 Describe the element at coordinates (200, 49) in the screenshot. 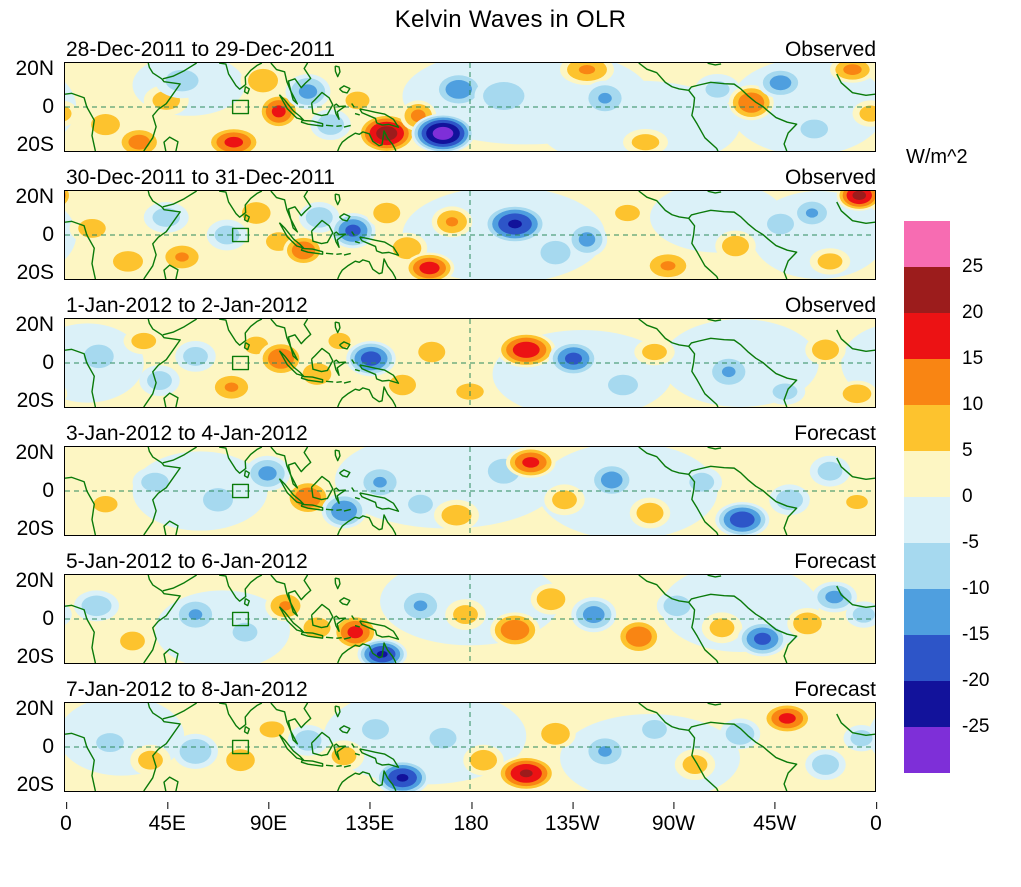

I see `panel-date-range: 28-Dec-2011 to 29-Dec-2011` at that location.